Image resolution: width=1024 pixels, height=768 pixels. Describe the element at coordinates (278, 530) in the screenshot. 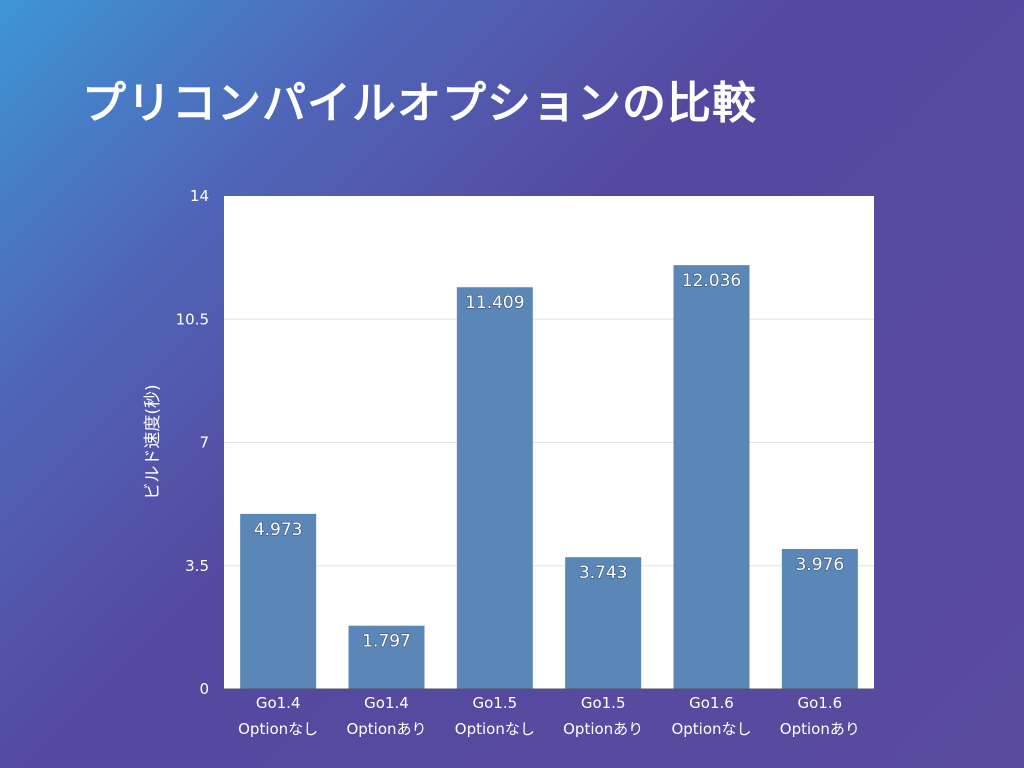

I see `data-label: 4.973` at that location.